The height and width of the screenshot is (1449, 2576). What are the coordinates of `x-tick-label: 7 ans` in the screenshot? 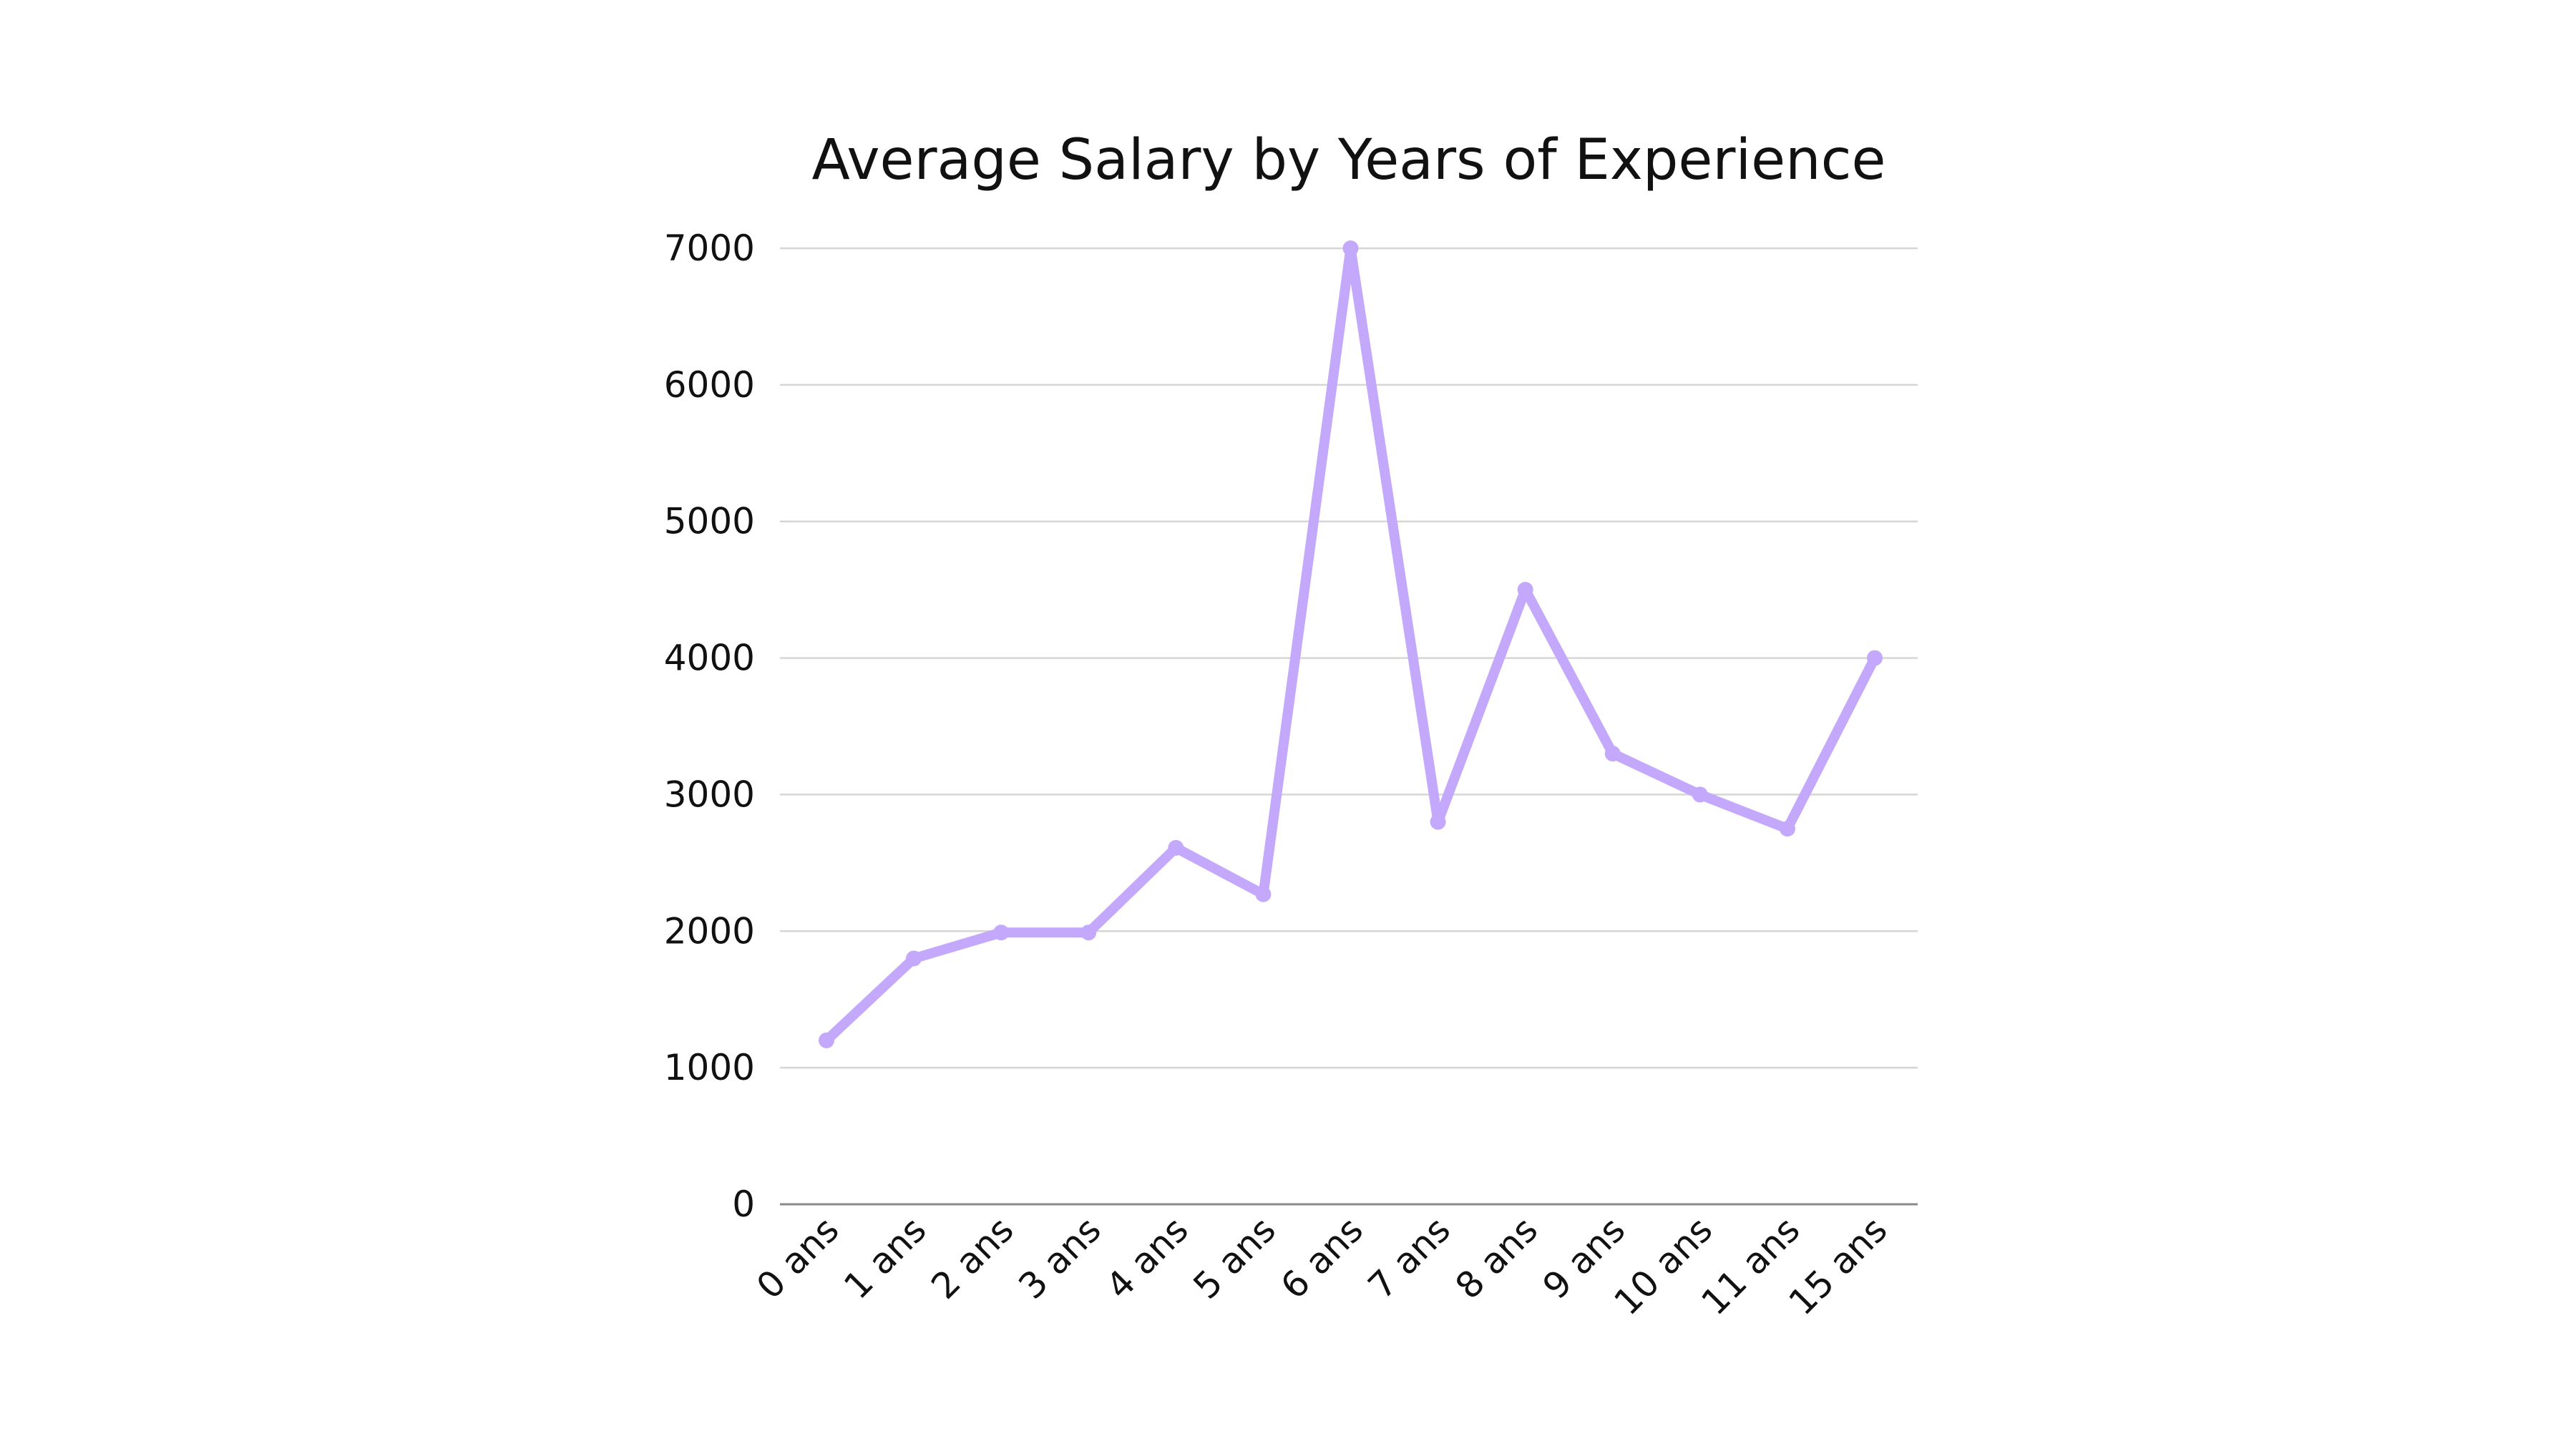 It's located at (1409, 1258).